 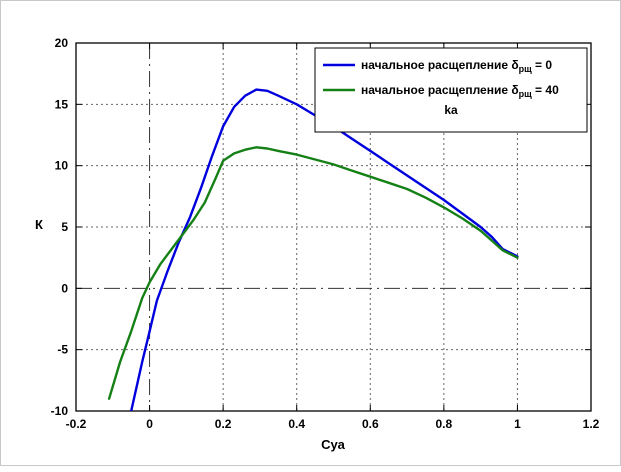 What do you see at coordinates (223, 424) in the screenshot?
I see `x-tick-label: 0.2` at bounding box center [223, 424].